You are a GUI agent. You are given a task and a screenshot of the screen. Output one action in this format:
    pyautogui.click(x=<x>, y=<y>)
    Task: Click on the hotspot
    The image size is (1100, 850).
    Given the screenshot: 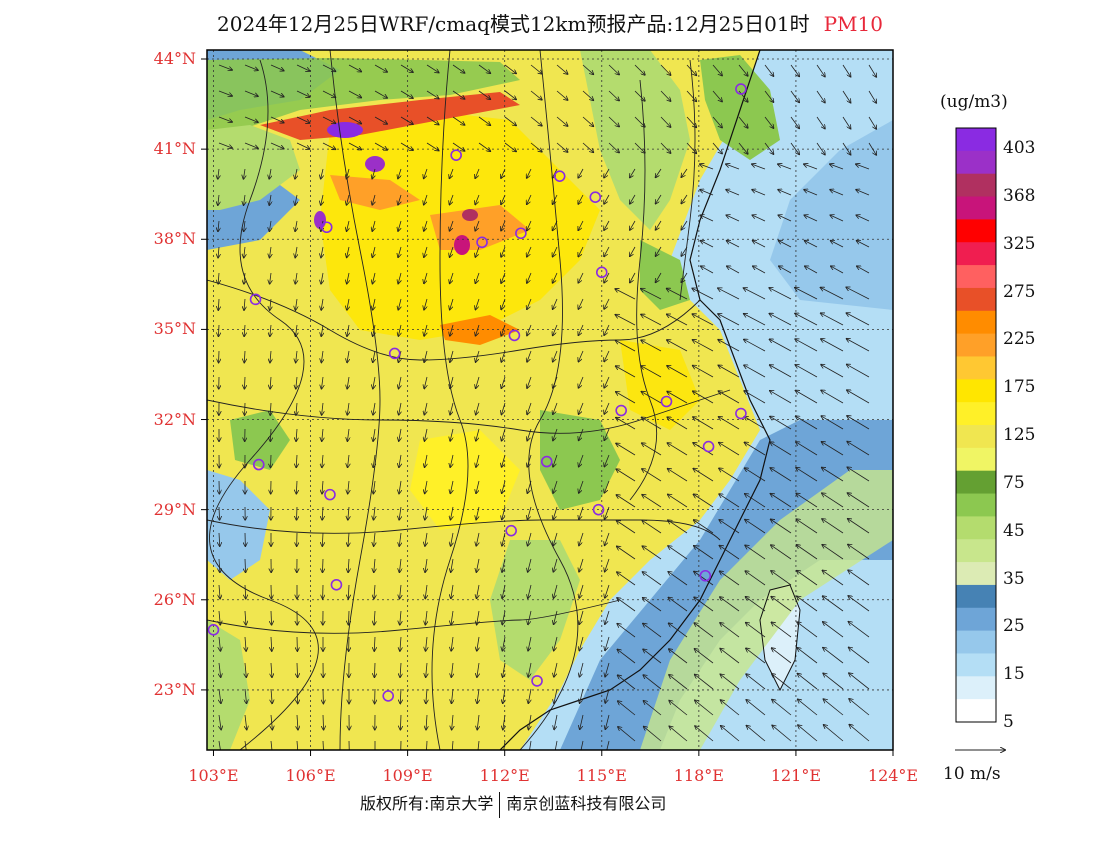 What is the action you would take?
    pyautogui.click(x=345, y=130)
    